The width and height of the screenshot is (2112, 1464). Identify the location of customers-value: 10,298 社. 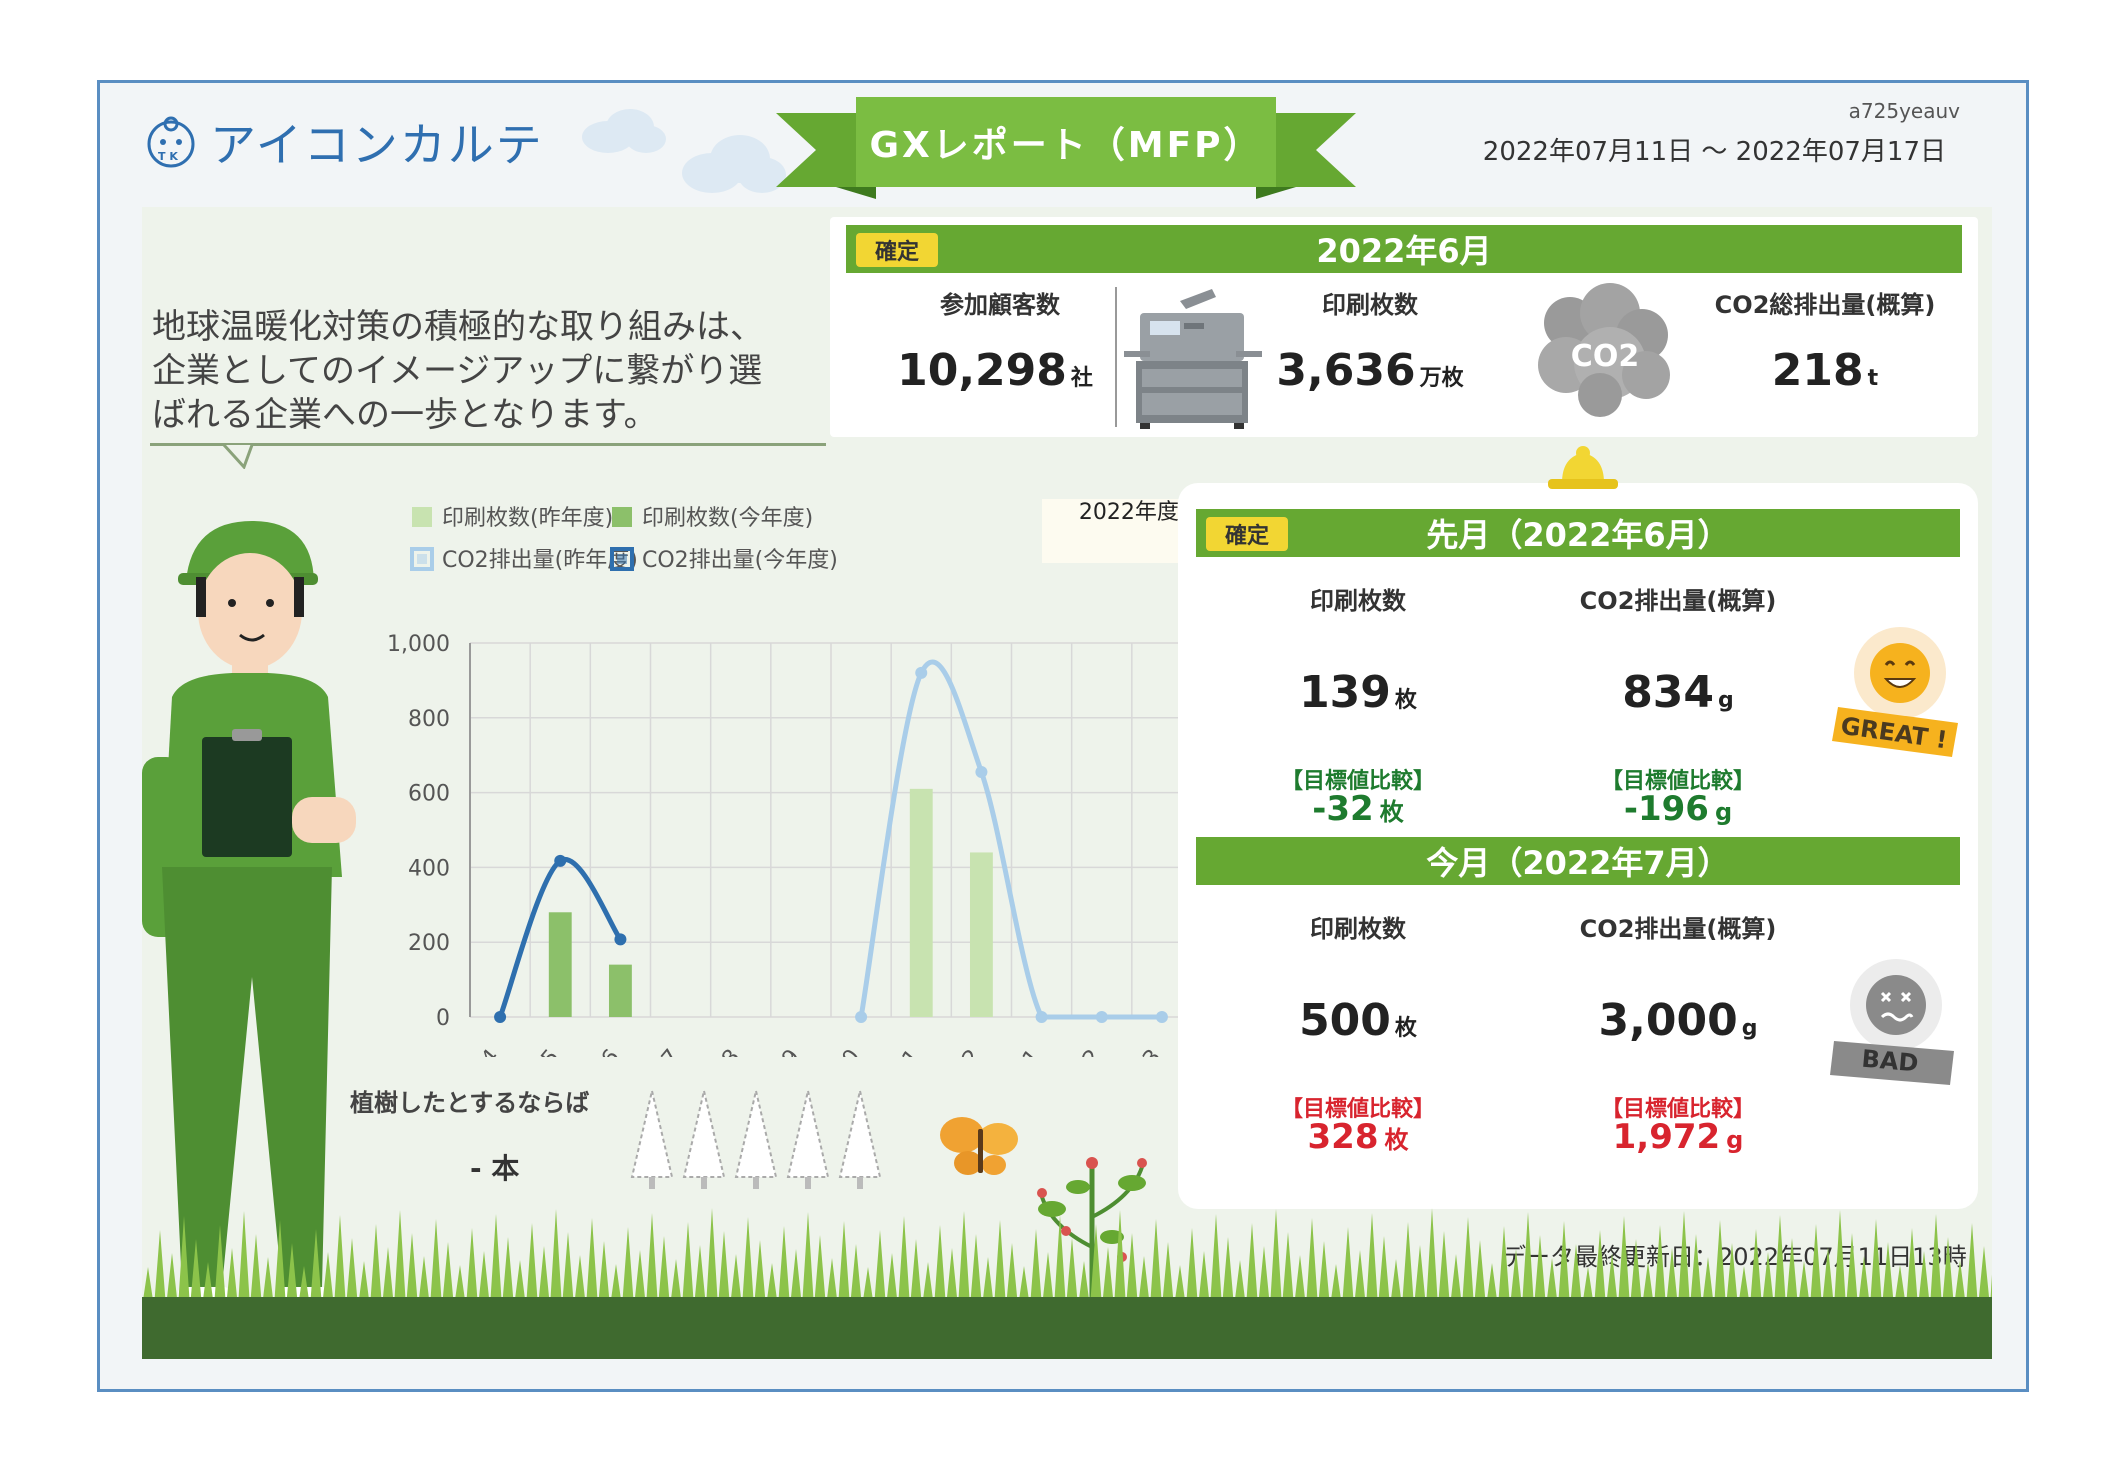
(995, 370).